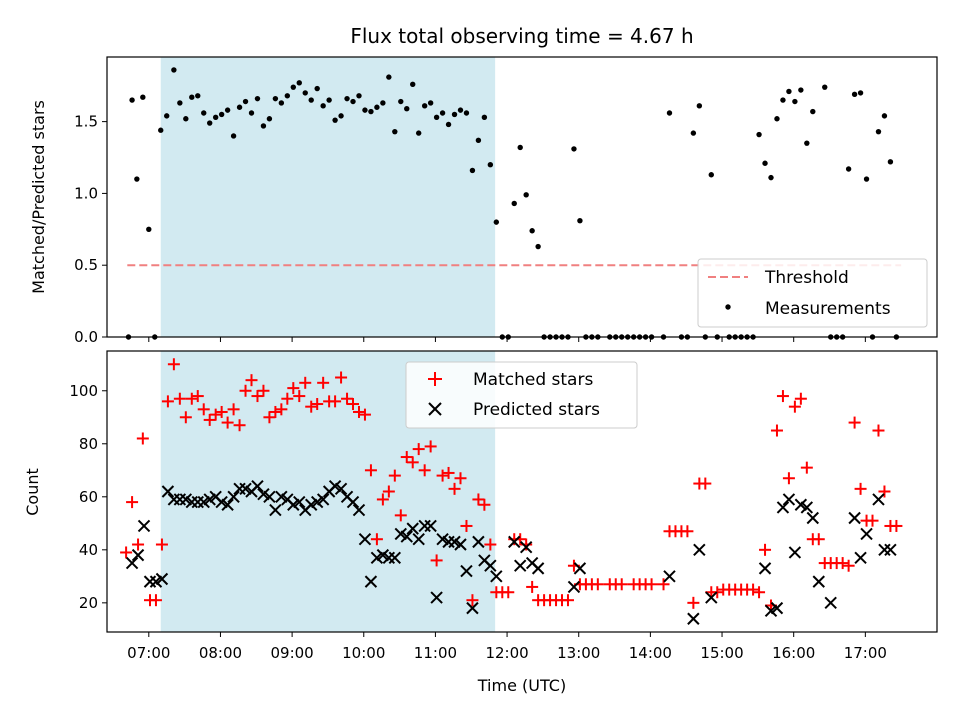 This screenshot has height=720, width=960. I want to click on x-tick-label: 09:00, so click(291, 653).